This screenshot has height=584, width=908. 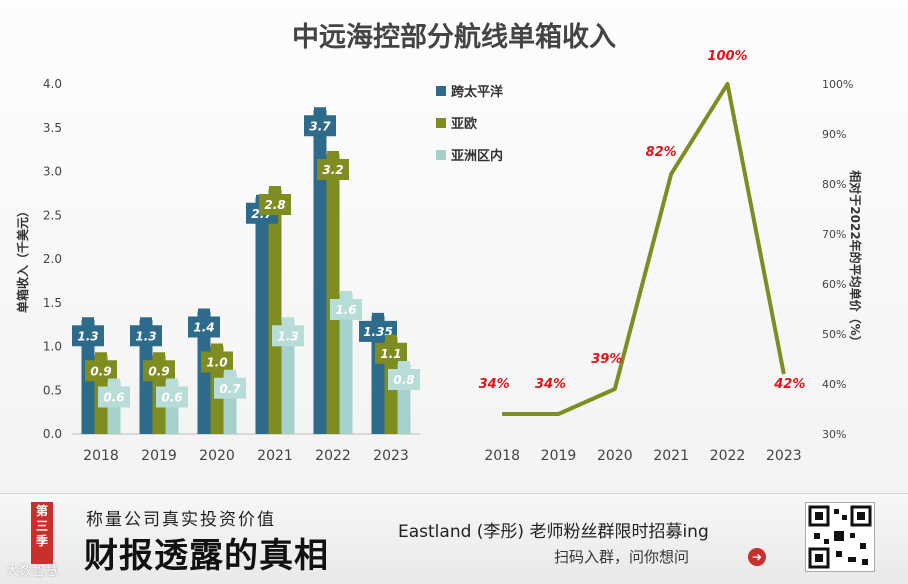 What do you see at coordinates (834, 134) in the screenshot?
I see `right-y-tick-label: 90%` at bounding box center [834, 134].